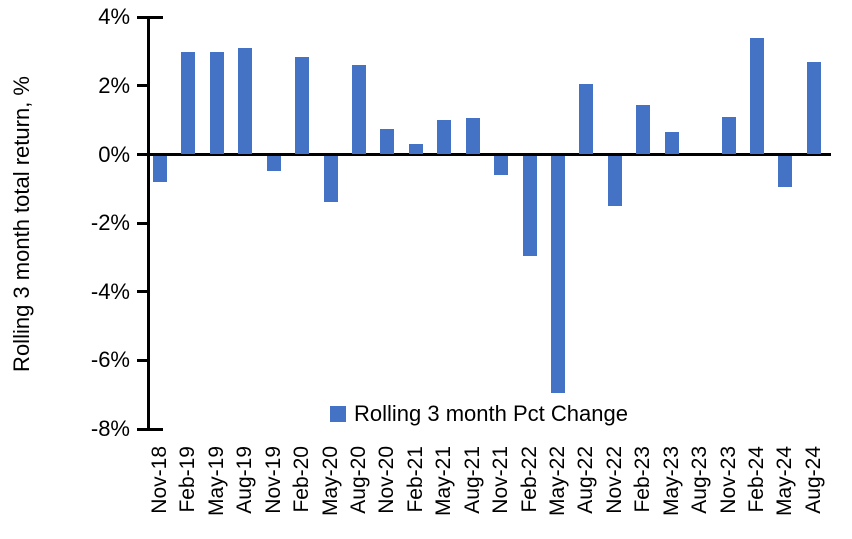  I want to click on x-category-label: May-21, so click(444, 481).